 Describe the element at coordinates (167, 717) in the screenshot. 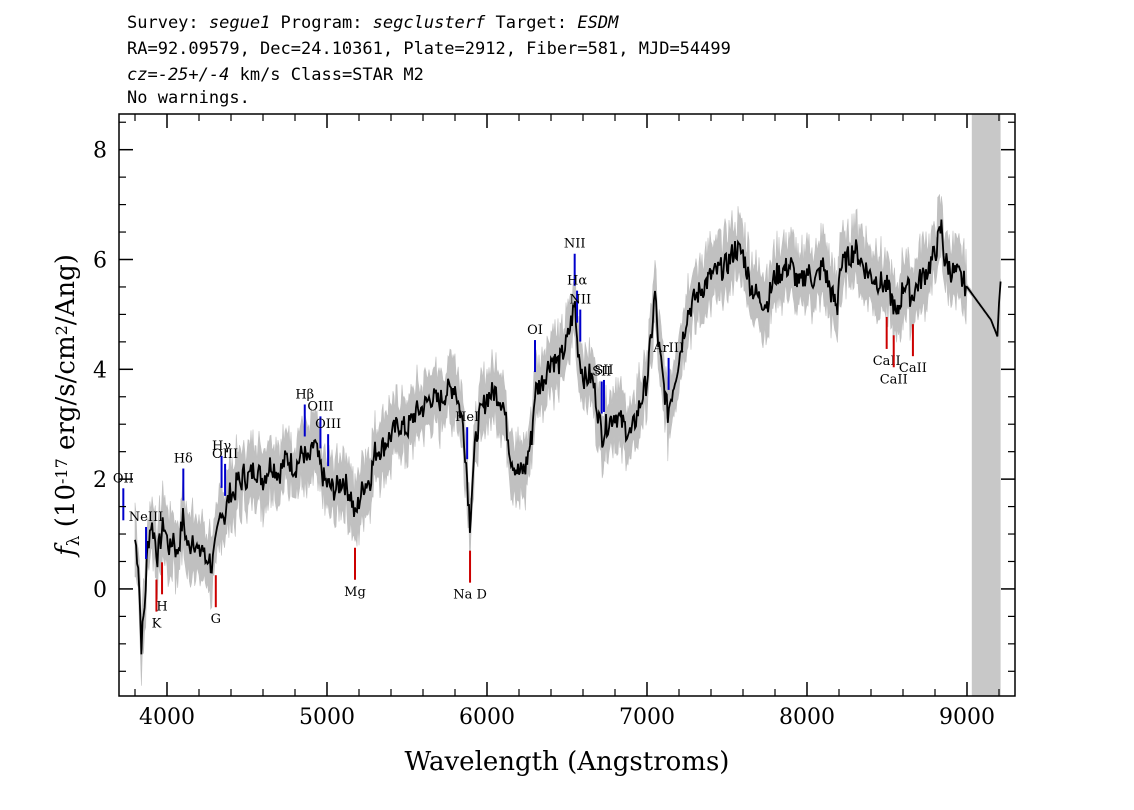

I see `x-tick-label: 4000` at that location.